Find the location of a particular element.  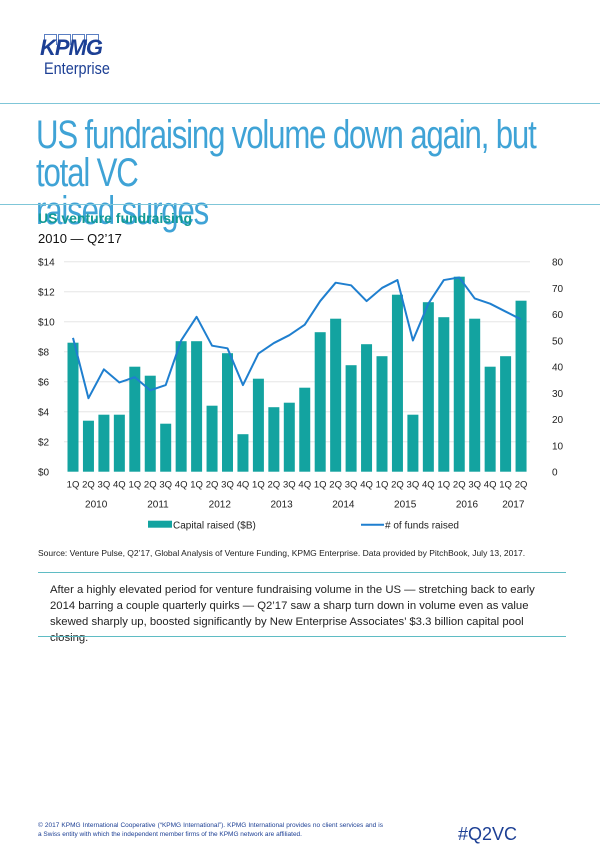

left-axis-tick-label: $8 is located at coordinates (44, 353).